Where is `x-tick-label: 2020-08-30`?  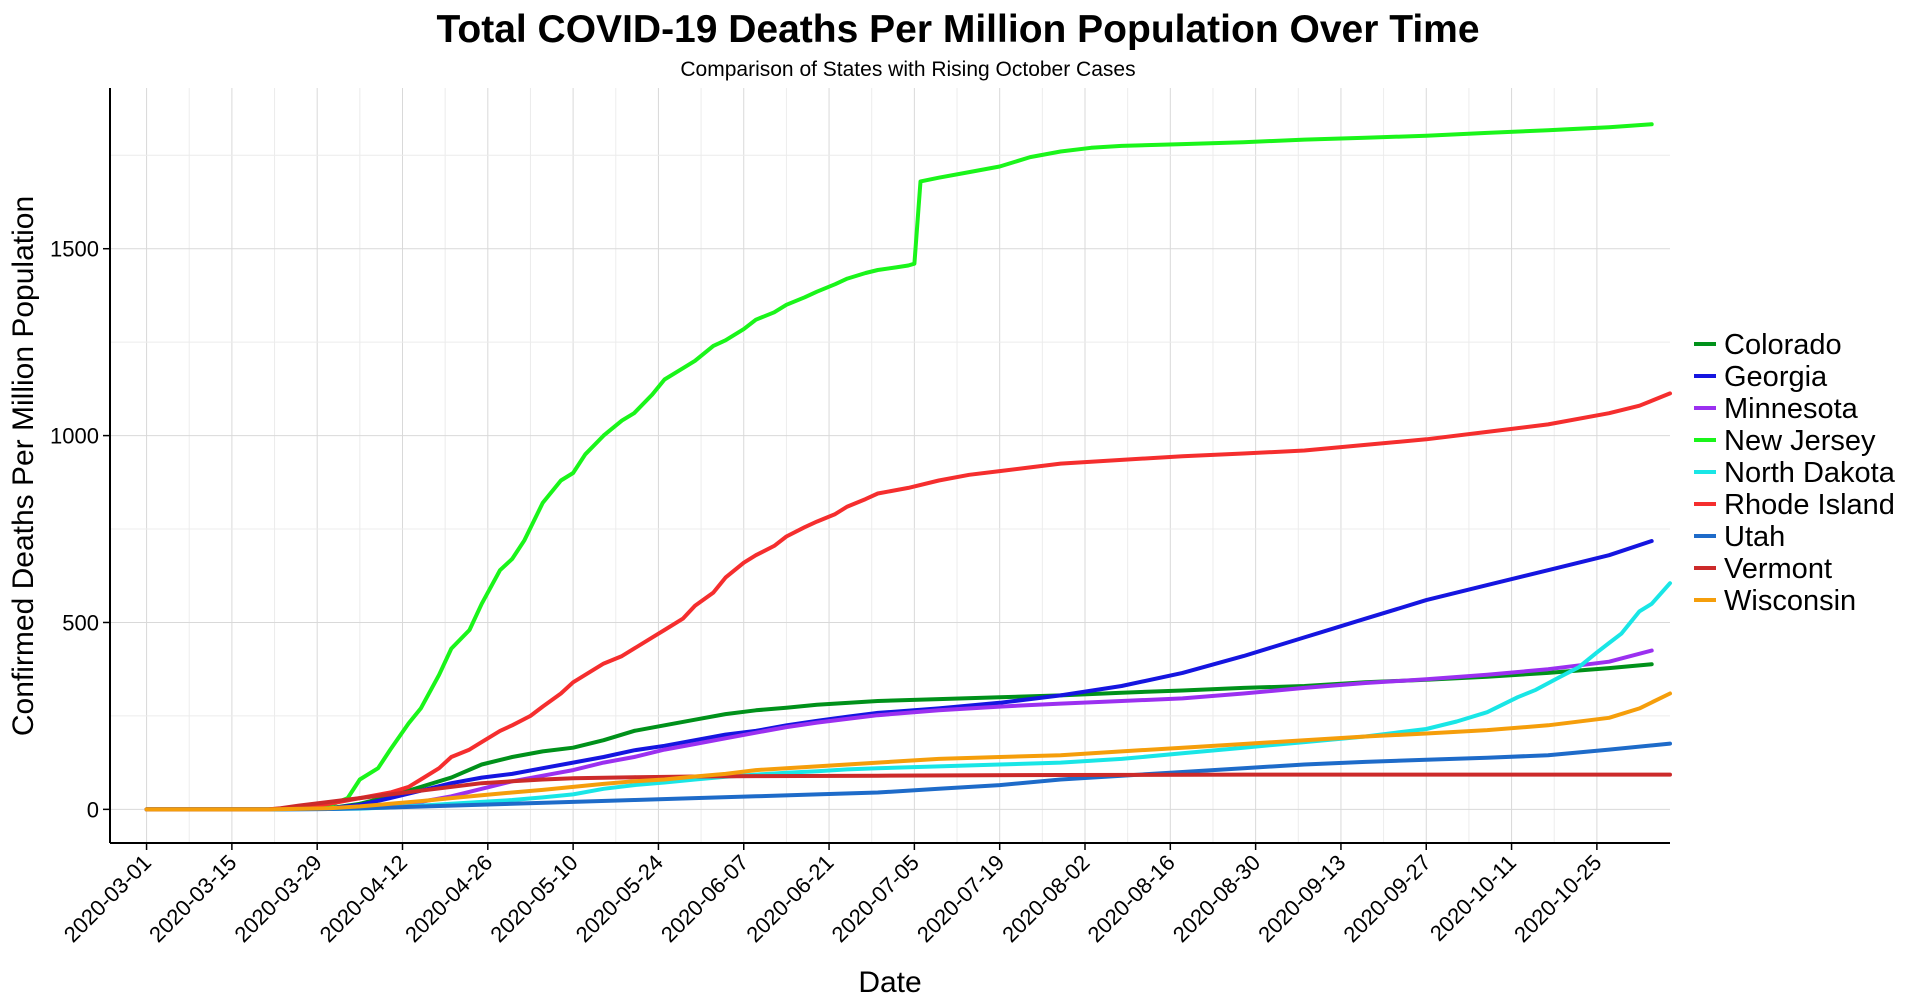 x-tick-label: 2020-08-30 is located at coordinates (1216, 898).